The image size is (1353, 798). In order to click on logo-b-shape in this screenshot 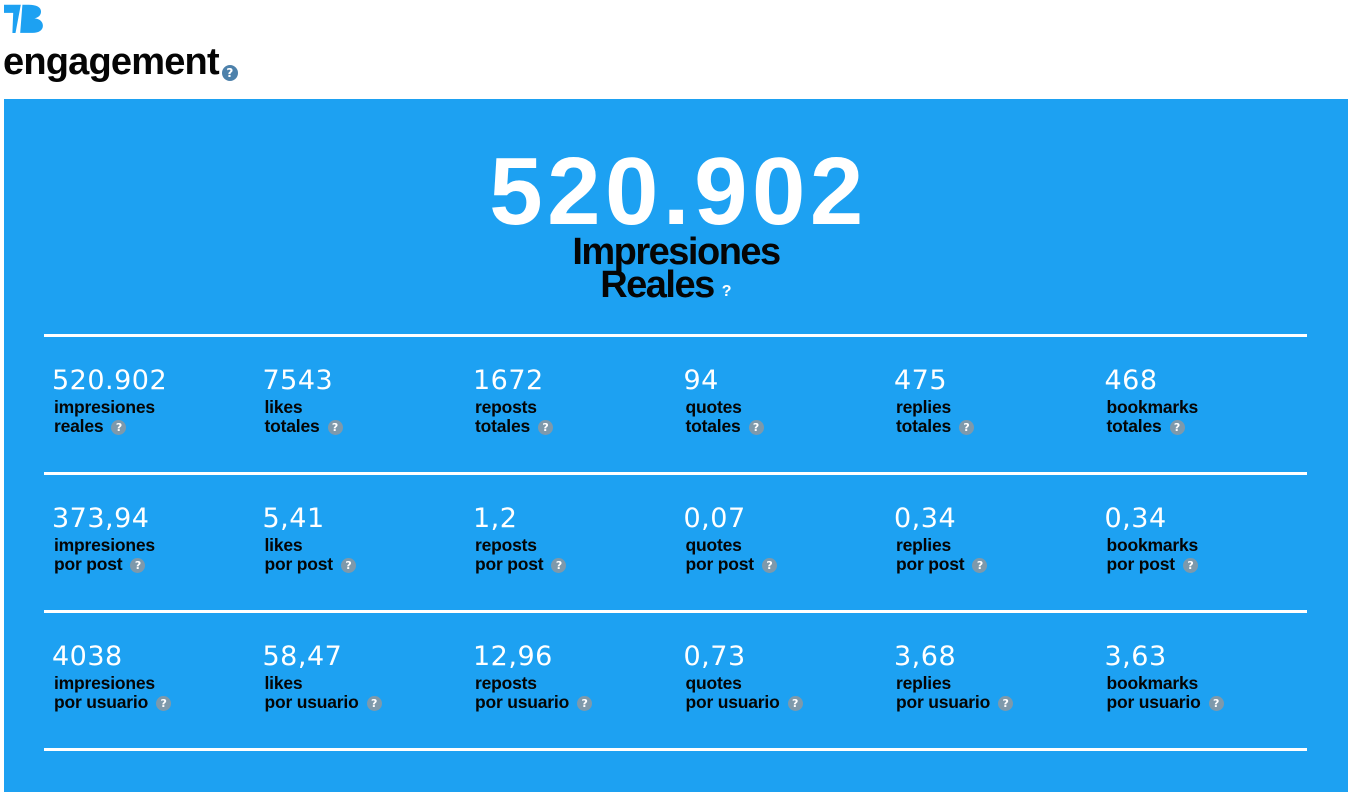, I will do `click(31, 18)`.